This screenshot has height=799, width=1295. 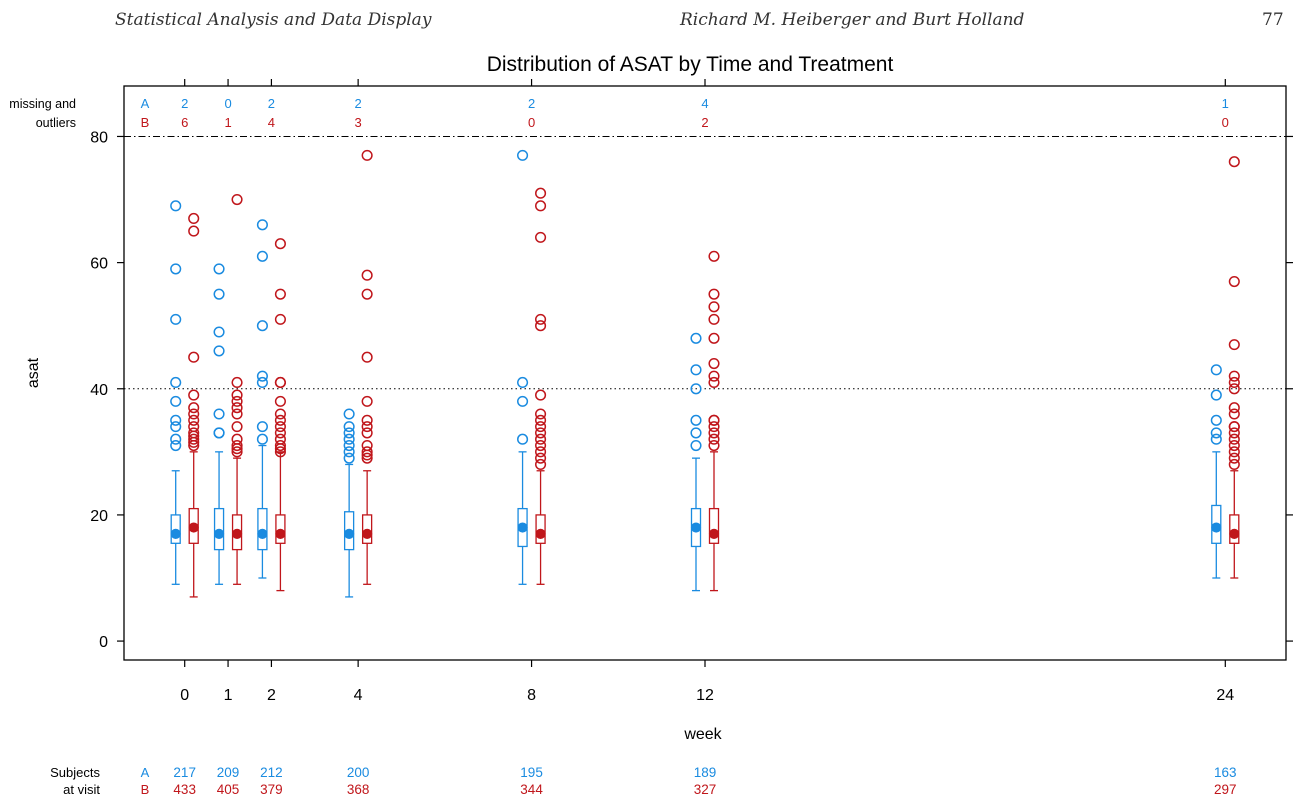 I want to click on subjects-count-A: 200, so click(x=358, y=772).